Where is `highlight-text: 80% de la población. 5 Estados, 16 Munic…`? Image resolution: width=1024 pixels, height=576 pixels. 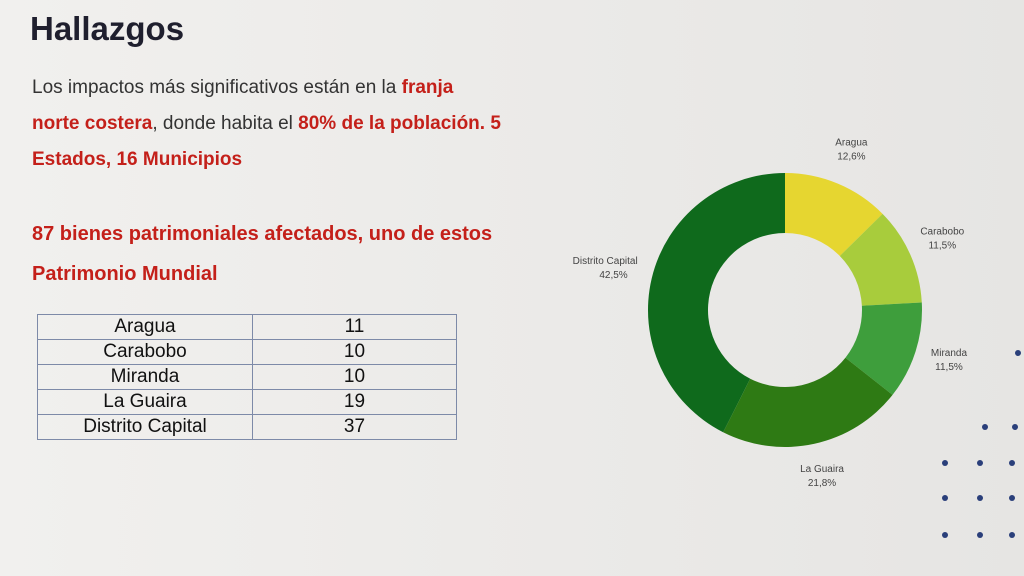 highlight-text: 80% de la población. 5 Estados, 16 Munic… is located at coordinates (266, 141).